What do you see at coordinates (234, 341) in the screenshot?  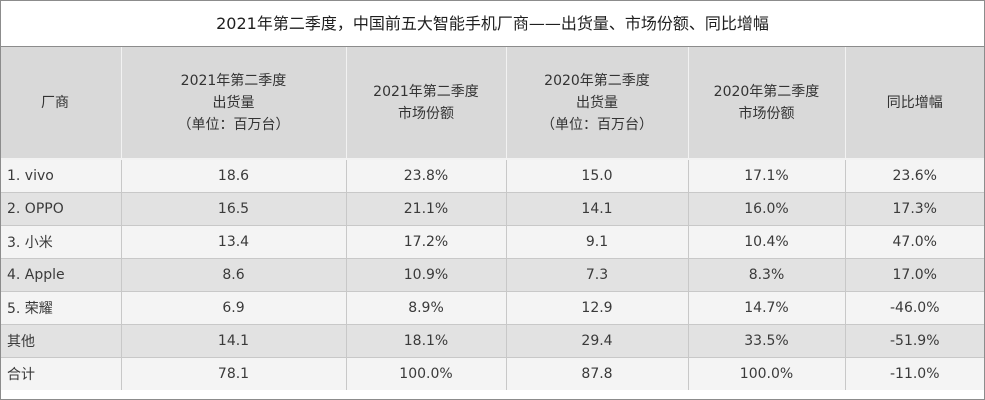 I see `shipments-2021-cell: 14.1` at bounding box center [234, 341].